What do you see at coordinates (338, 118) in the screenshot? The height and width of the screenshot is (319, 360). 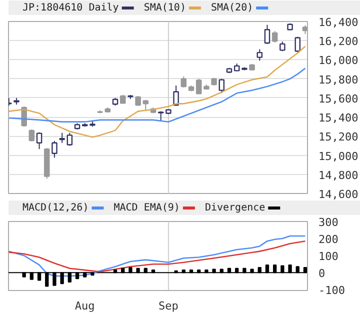 I see `y-tick-label: 15,400` at bounding box center [338, 118].